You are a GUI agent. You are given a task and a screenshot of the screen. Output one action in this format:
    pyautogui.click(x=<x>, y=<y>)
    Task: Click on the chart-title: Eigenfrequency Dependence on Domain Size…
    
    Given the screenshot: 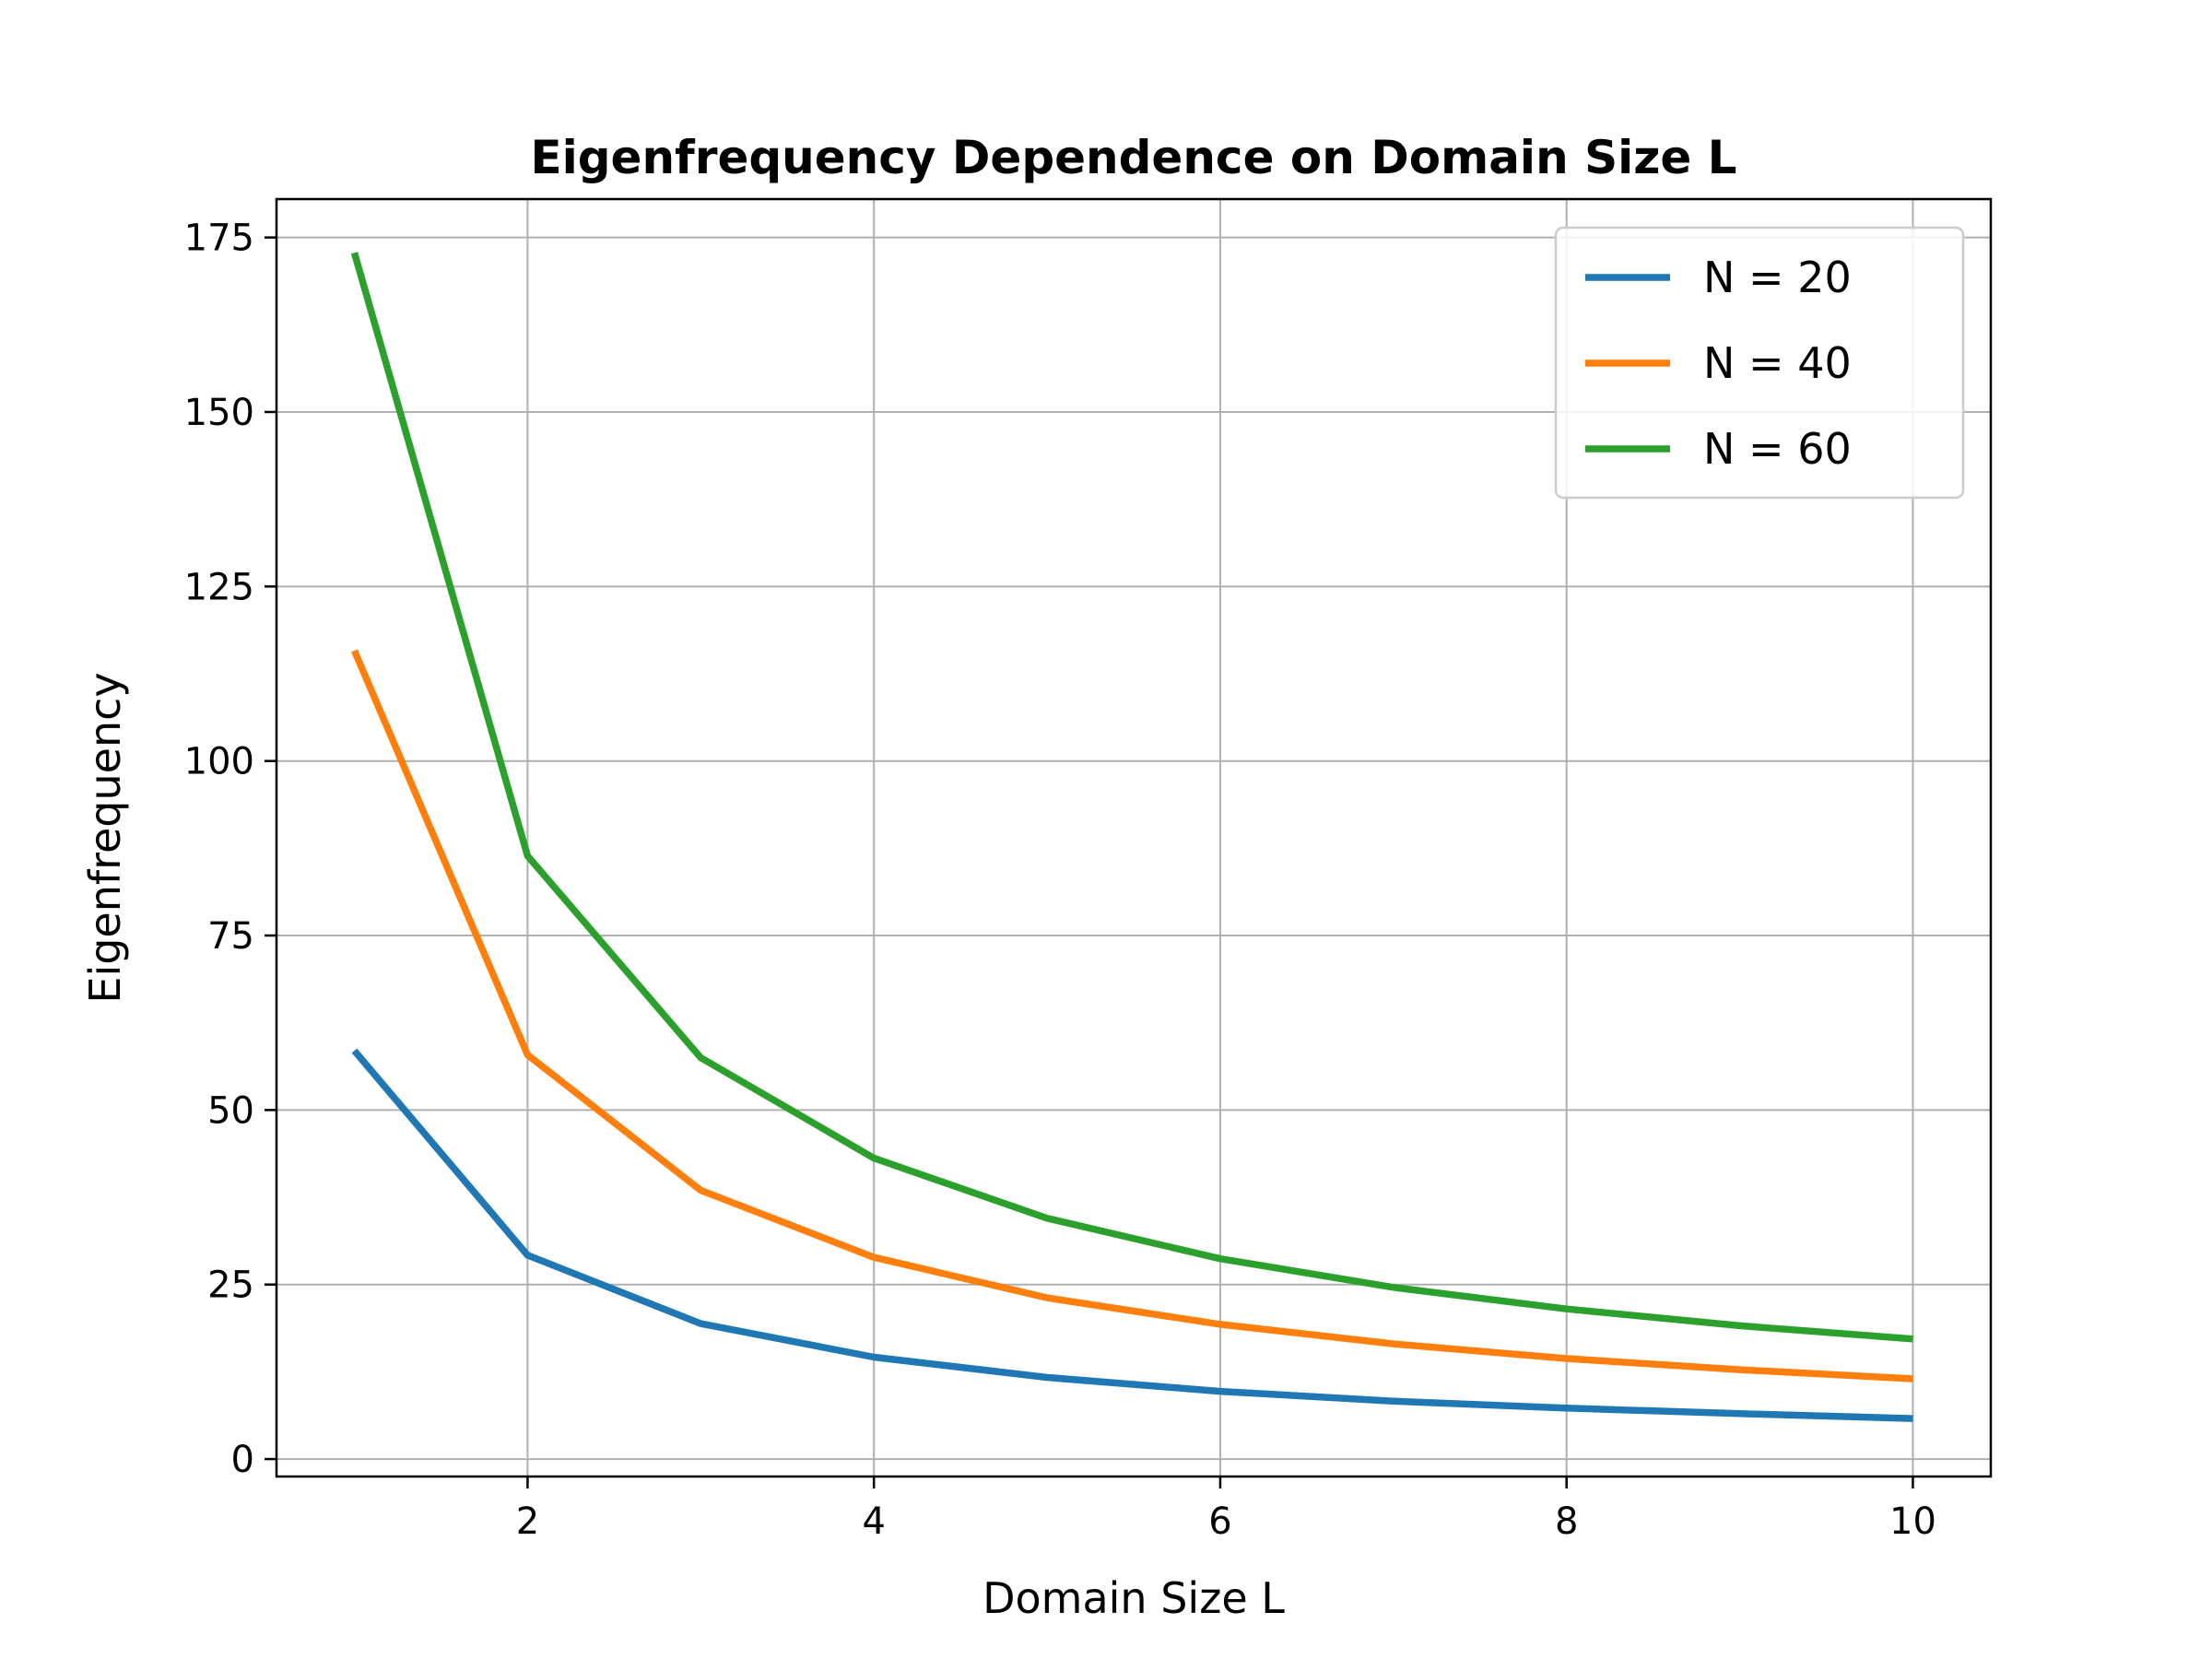 What is the action you would take?
    pyautogui.click(x=1133, y=157)
    